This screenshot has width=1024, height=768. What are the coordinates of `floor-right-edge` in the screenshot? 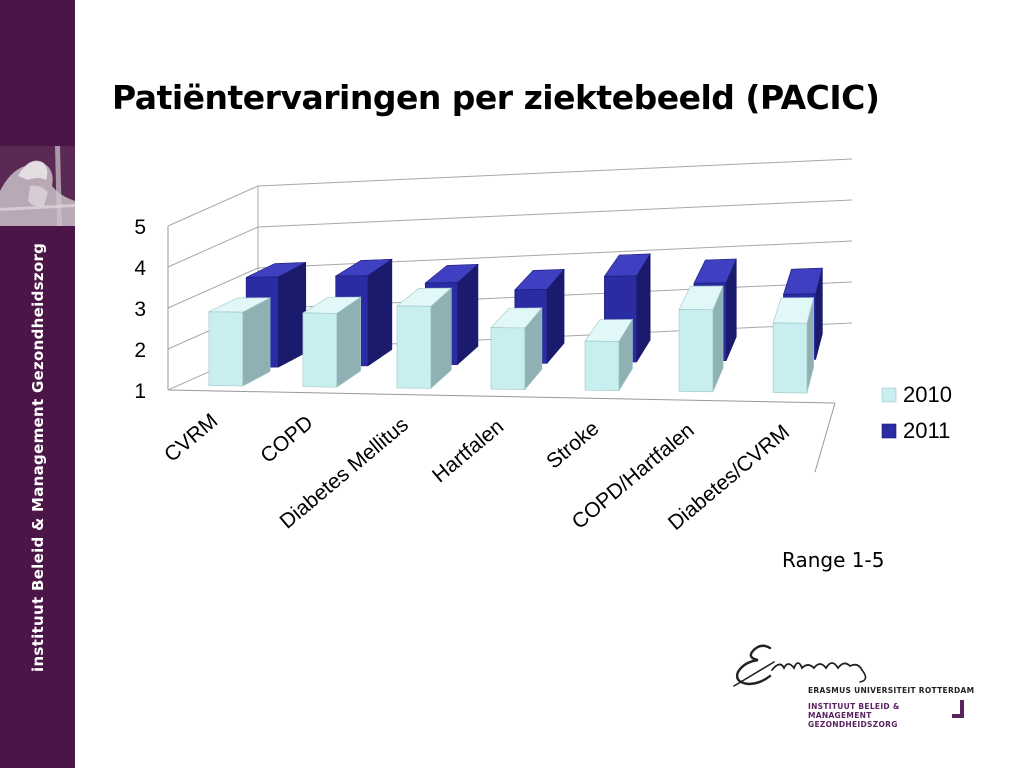 It's located at (825, 437).